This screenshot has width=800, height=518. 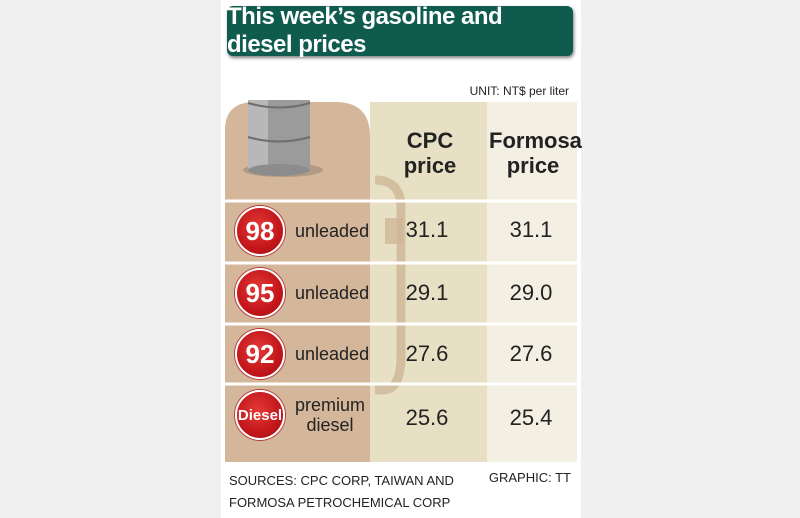 I want to click on column-header-formosa-line1: Formosa, so click(x=535, y=140).